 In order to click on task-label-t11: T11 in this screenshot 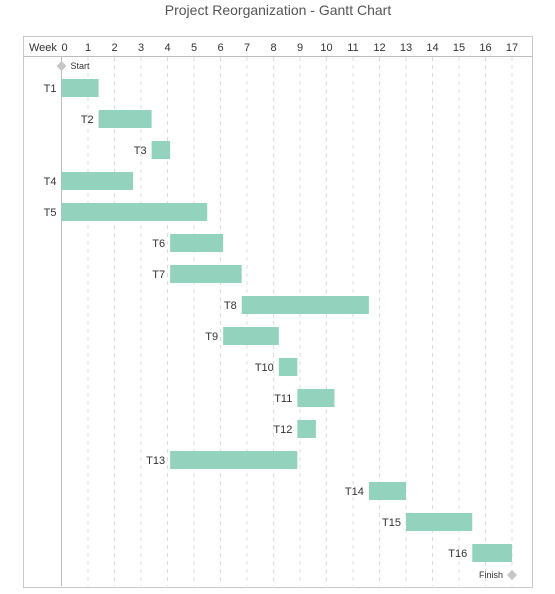, I will do `click(283, 399)`.